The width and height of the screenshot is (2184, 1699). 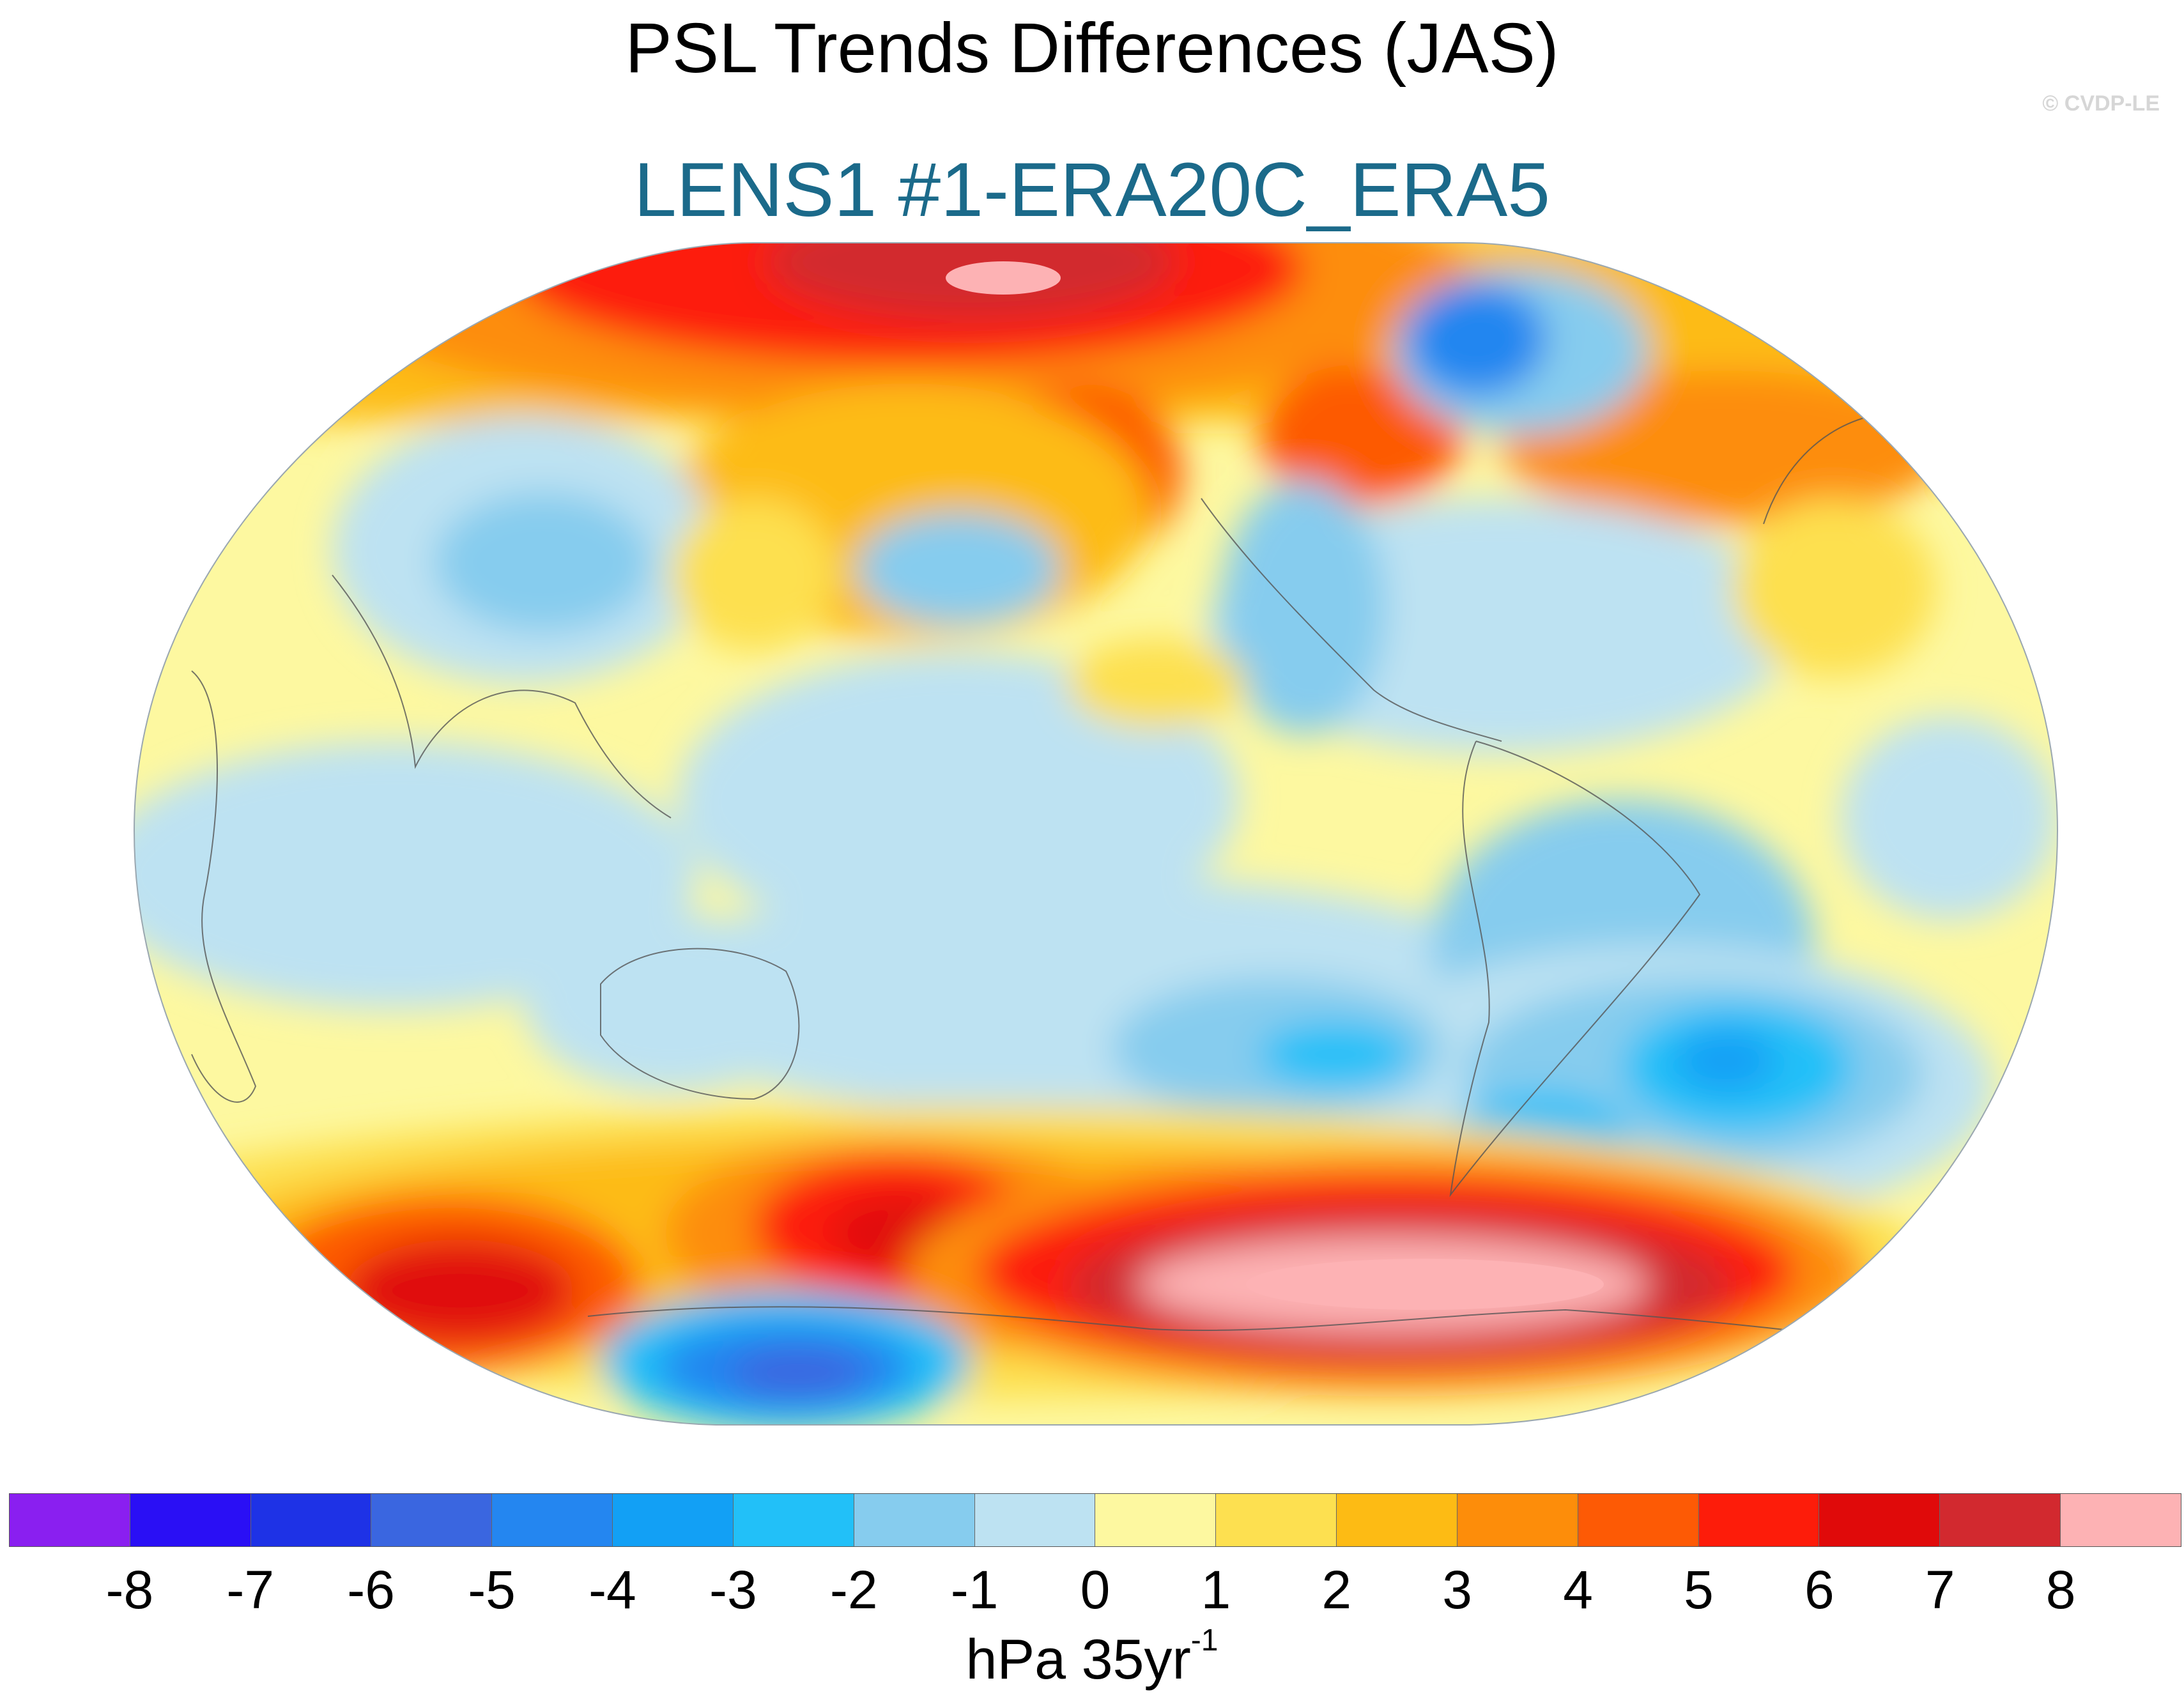 What do you see at coordinates (543, 562) in the screenshot?
I see `field-eurasia-low-core` at bounding box center [543, 562].